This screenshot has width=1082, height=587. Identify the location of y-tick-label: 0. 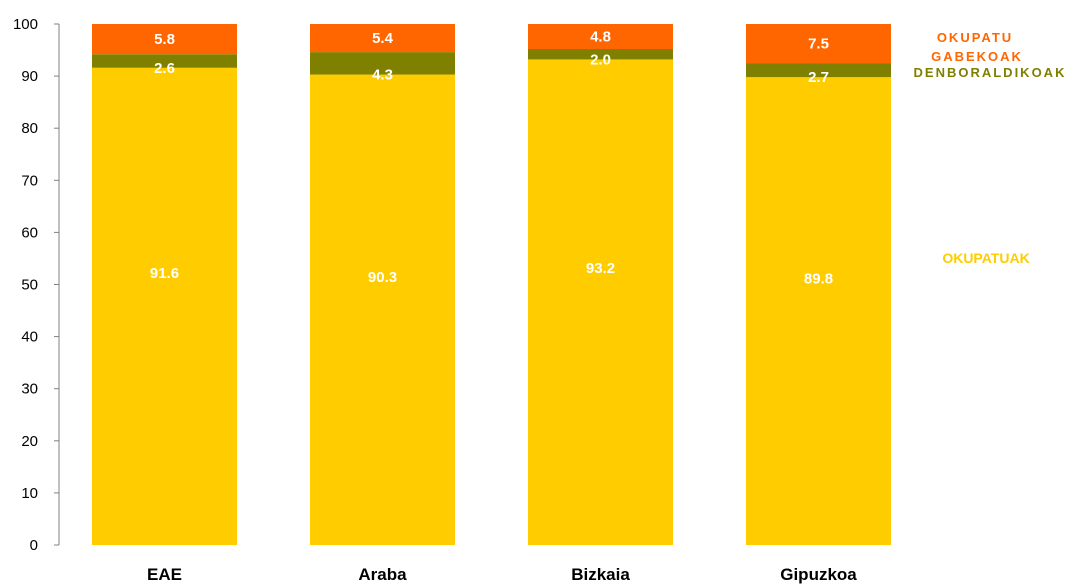
(34, 545).